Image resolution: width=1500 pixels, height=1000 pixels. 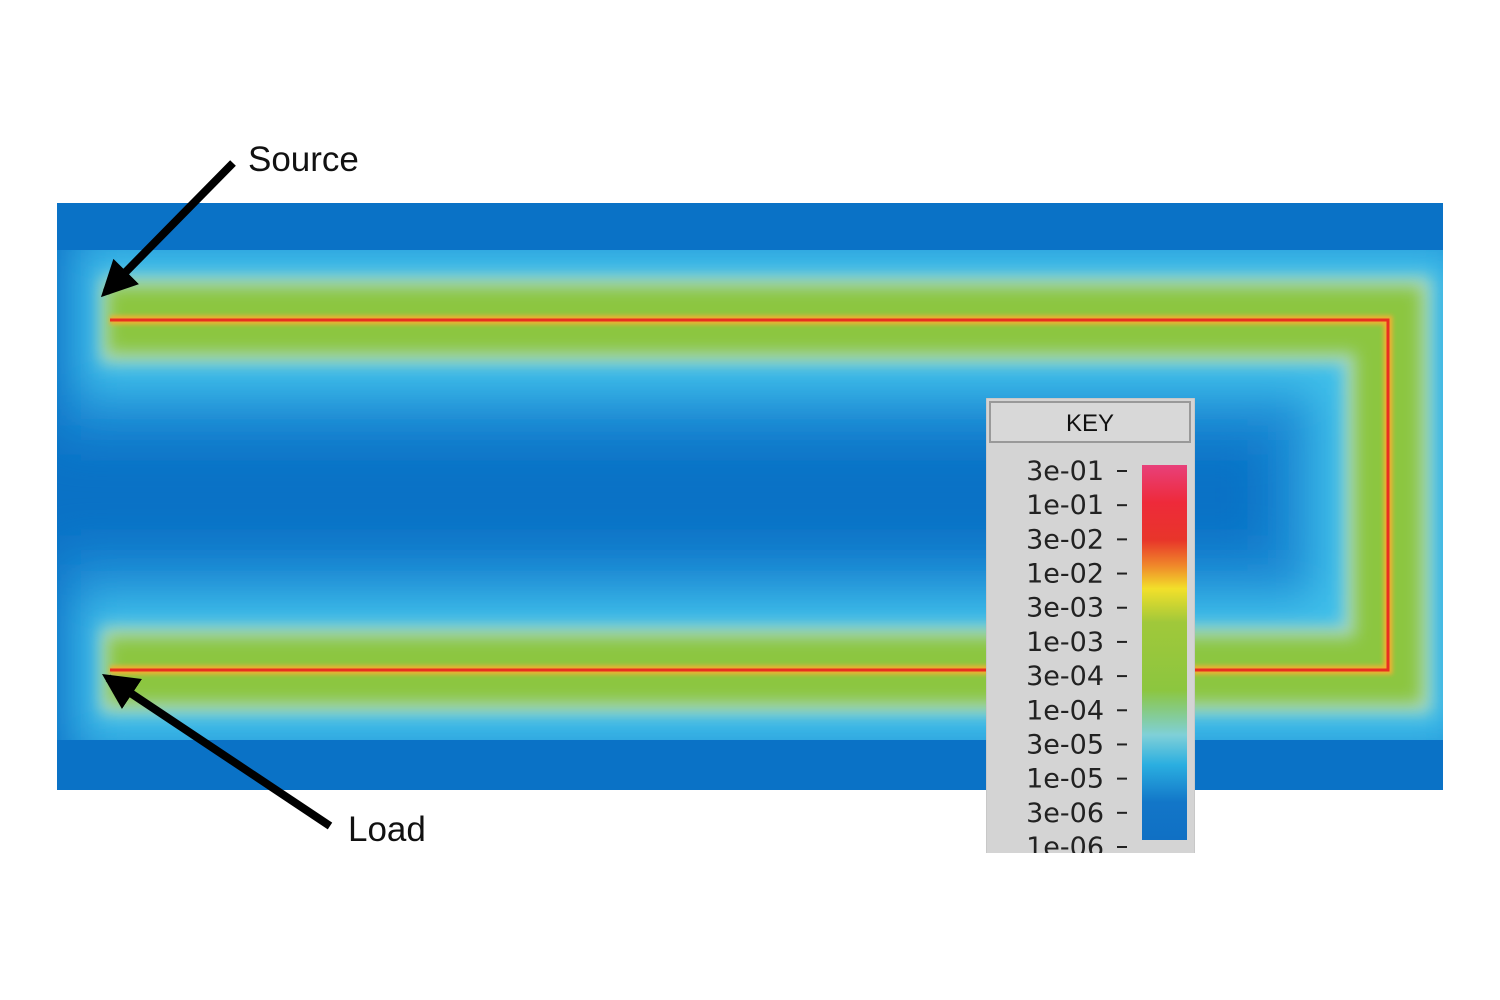 I want to click on key-label: 3e-01, so click(x=1065, y=471).